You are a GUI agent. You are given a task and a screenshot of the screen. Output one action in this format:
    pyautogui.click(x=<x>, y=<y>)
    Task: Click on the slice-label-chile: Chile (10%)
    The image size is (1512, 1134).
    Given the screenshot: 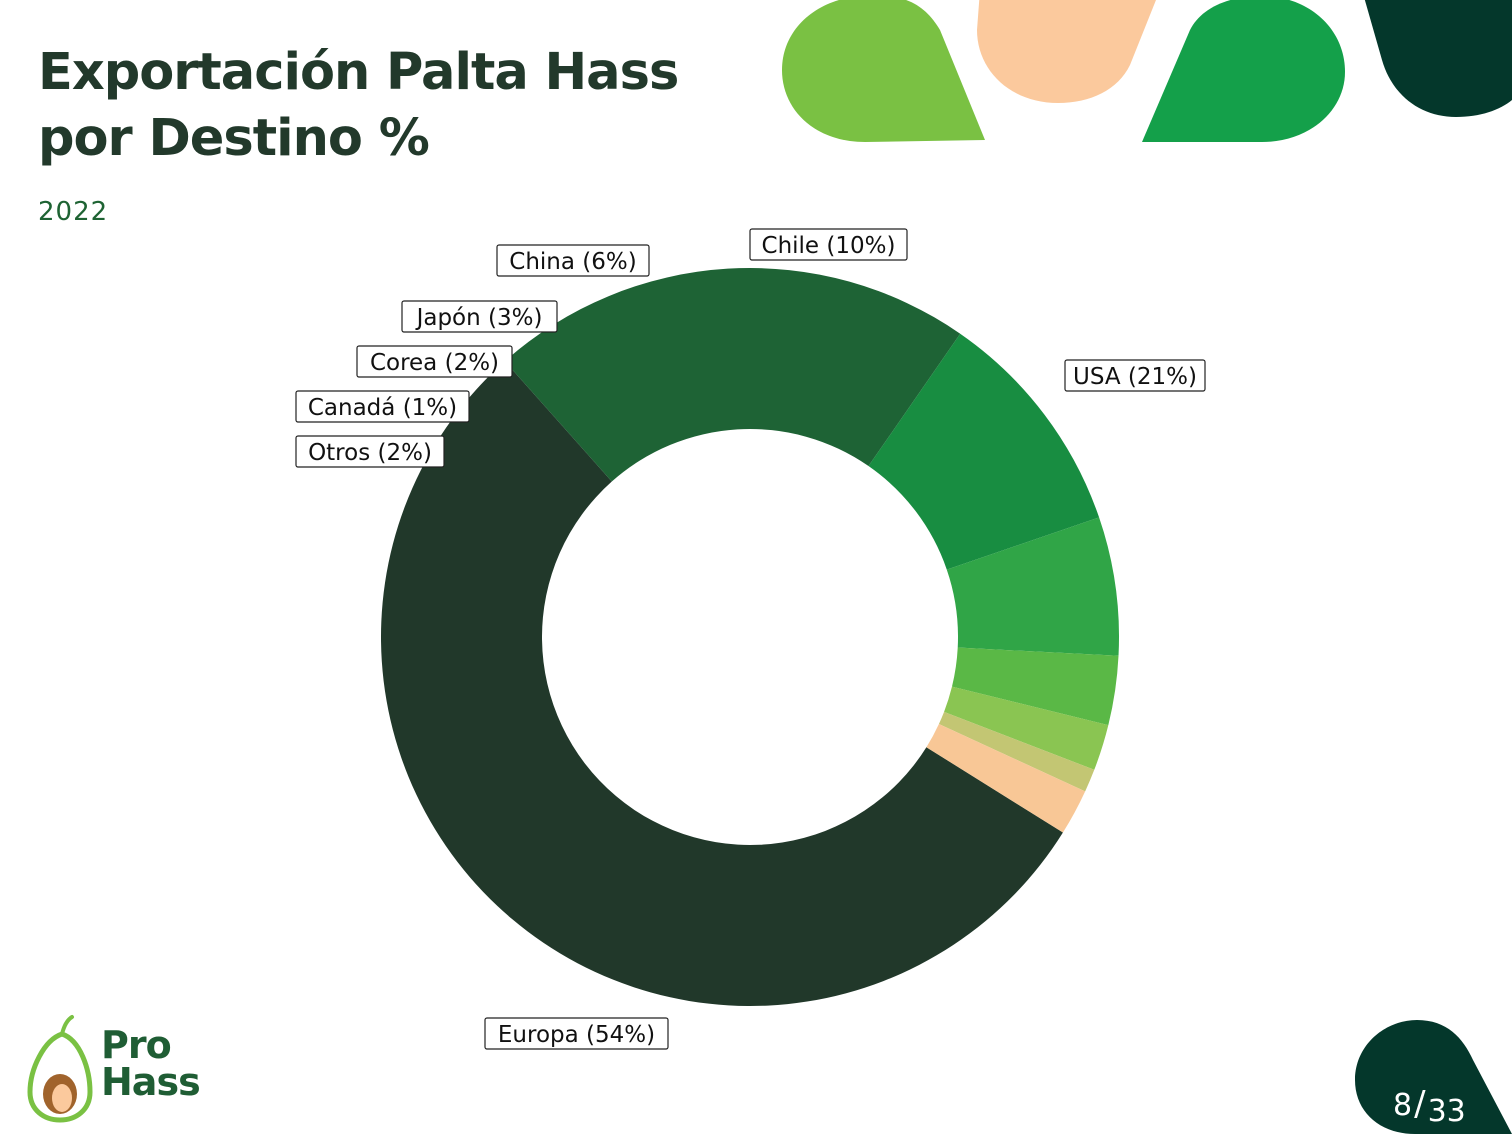 What is the action you would take?
    pyautogui.click(x=828, y=244)
    